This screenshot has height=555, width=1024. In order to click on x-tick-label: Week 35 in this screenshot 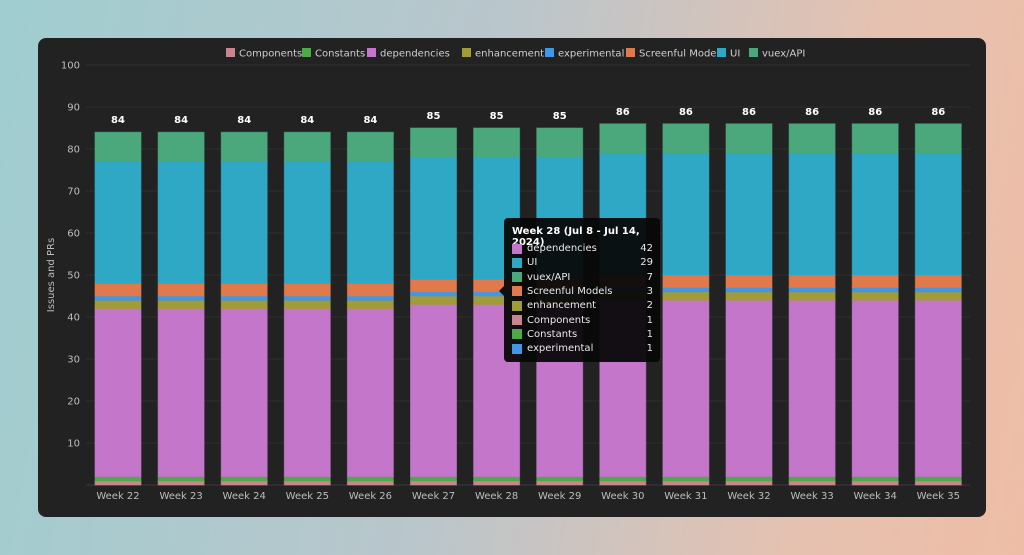, I will do `click(938, 496)`.